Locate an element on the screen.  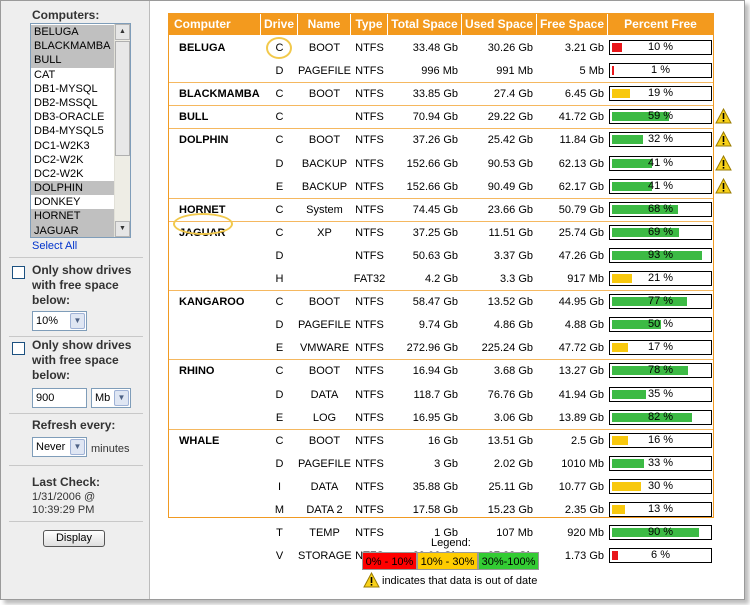
scroll-up-arrow-icon: ▲ is located at coordinates (122, 32).